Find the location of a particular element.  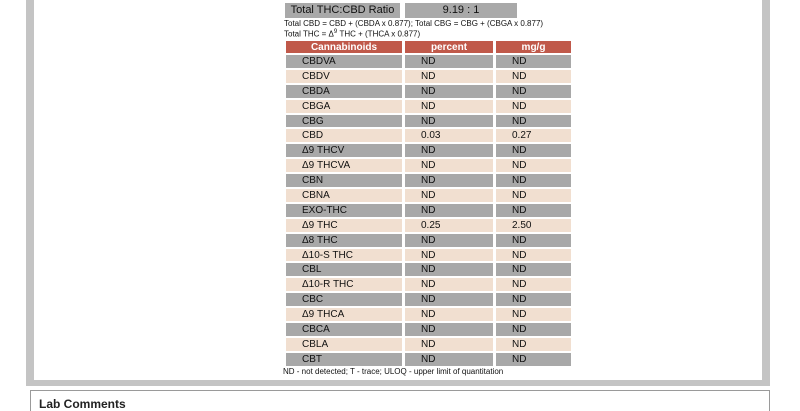

ratio-label: Total THC:CBD Ratio is located at coordinates (342, 10).